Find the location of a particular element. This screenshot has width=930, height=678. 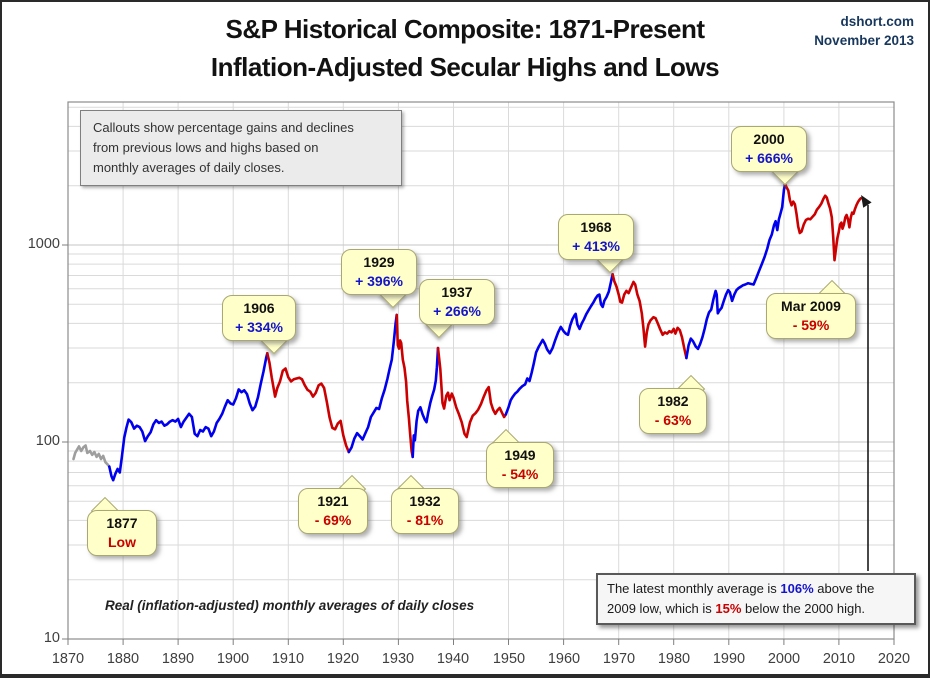

series-bear-1929-1932 is located at coordinates (405, 386).